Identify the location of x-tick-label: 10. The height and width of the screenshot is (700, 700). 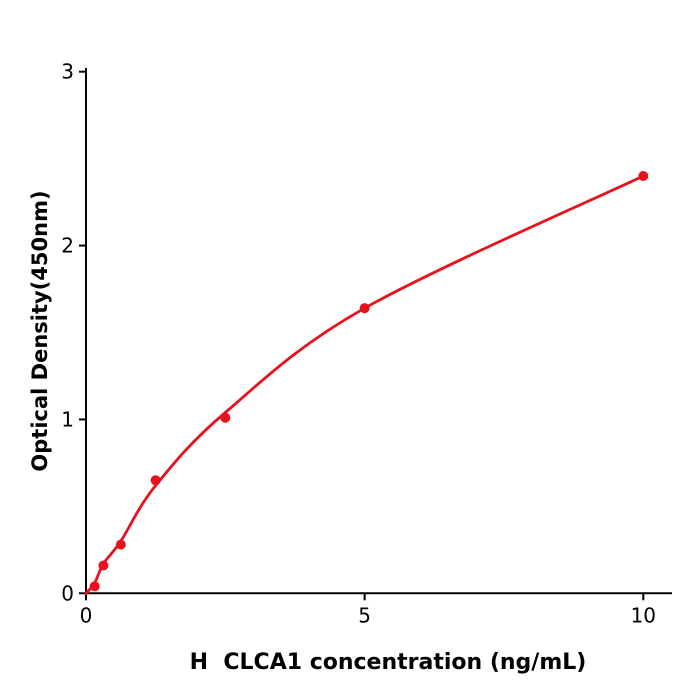
(643, 615).